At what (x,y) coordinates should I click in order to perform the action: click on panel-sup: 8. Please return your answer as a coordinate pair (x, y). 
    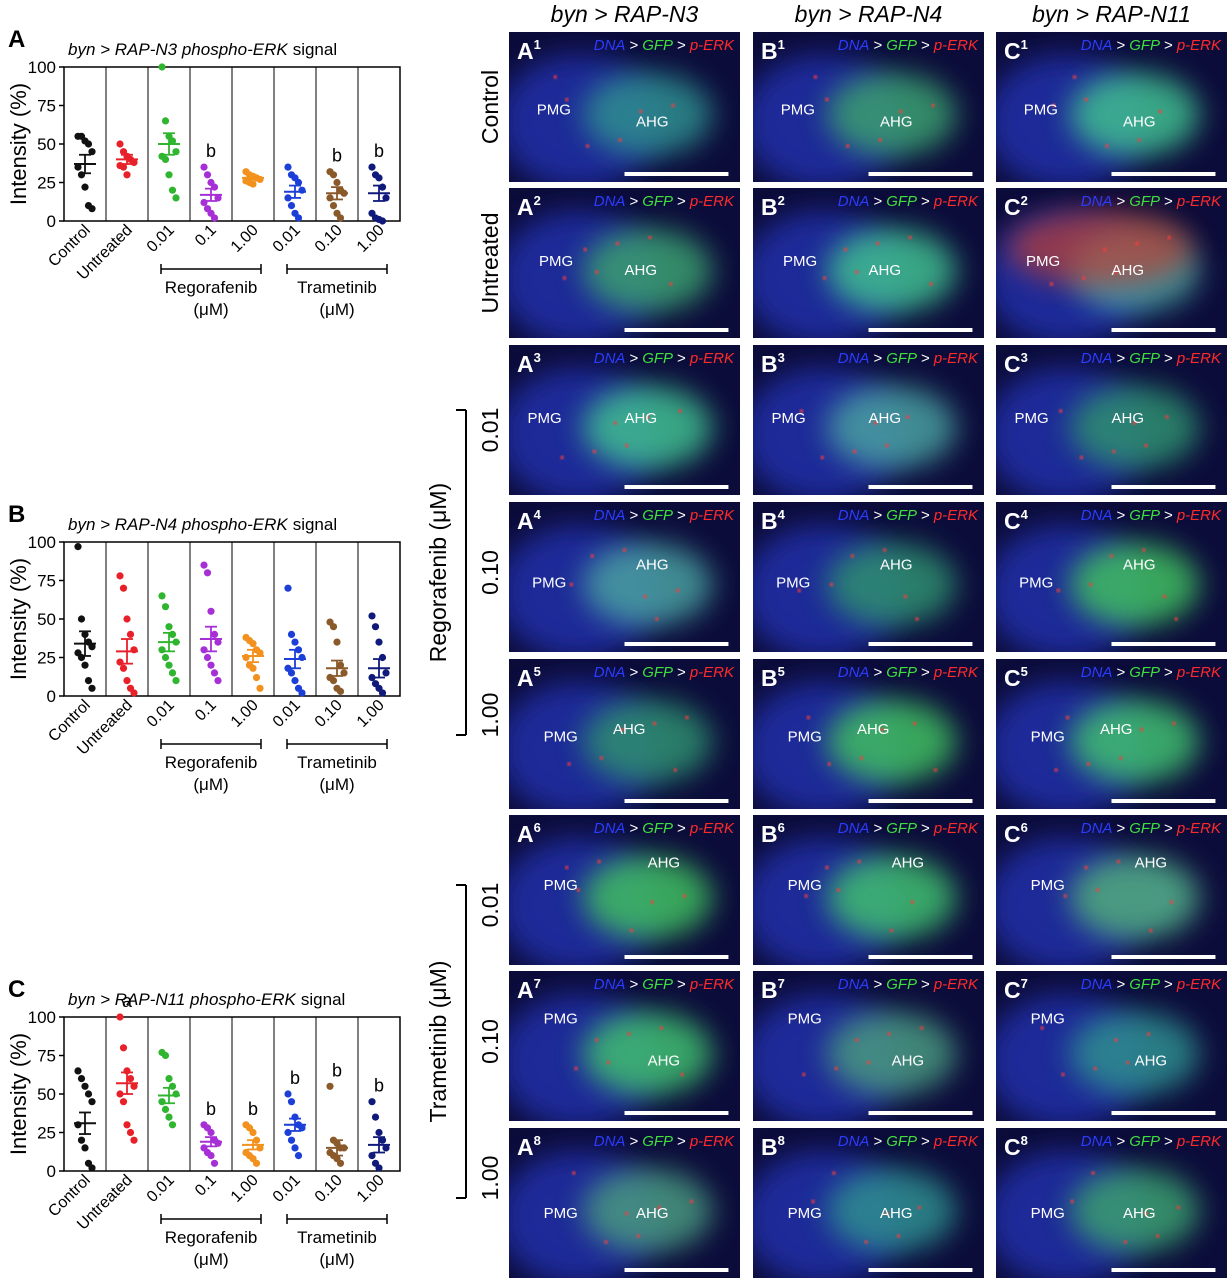
    Looking at the image, I should click on (1024, 1140).